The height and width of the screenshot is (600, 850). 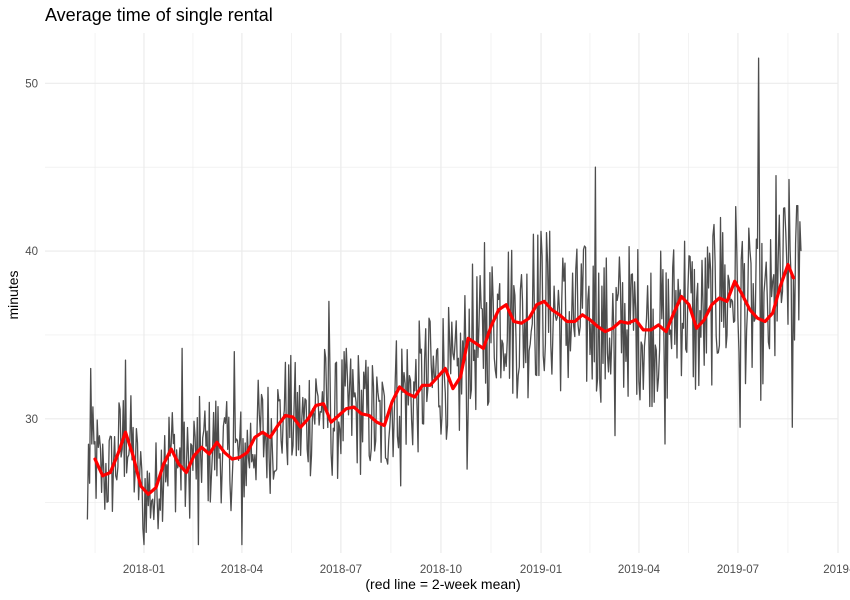 What do you see at coordinates (13, 294) in the screenshot?
I see `y-axis-label: minutes` at bounding box center [13, 294].